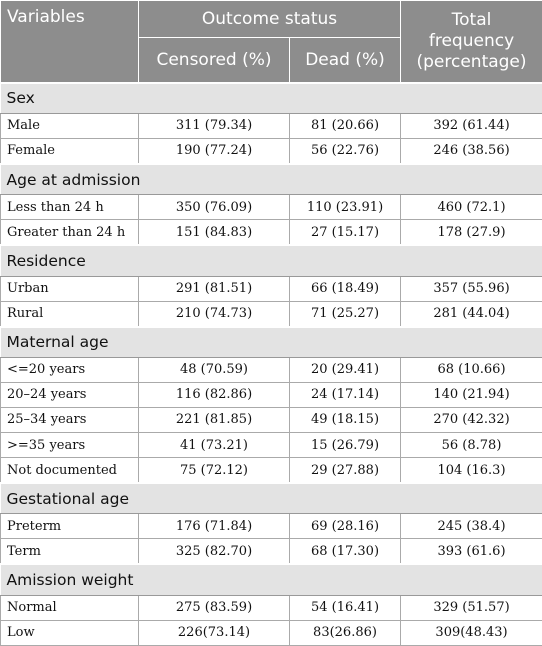 The height and width of the screenshot is (646, 542). What do you see at coordinates (345, 125) in the screenshot?
I see `value-cell: 81 (20.66)` at bounding box center [345, 125].